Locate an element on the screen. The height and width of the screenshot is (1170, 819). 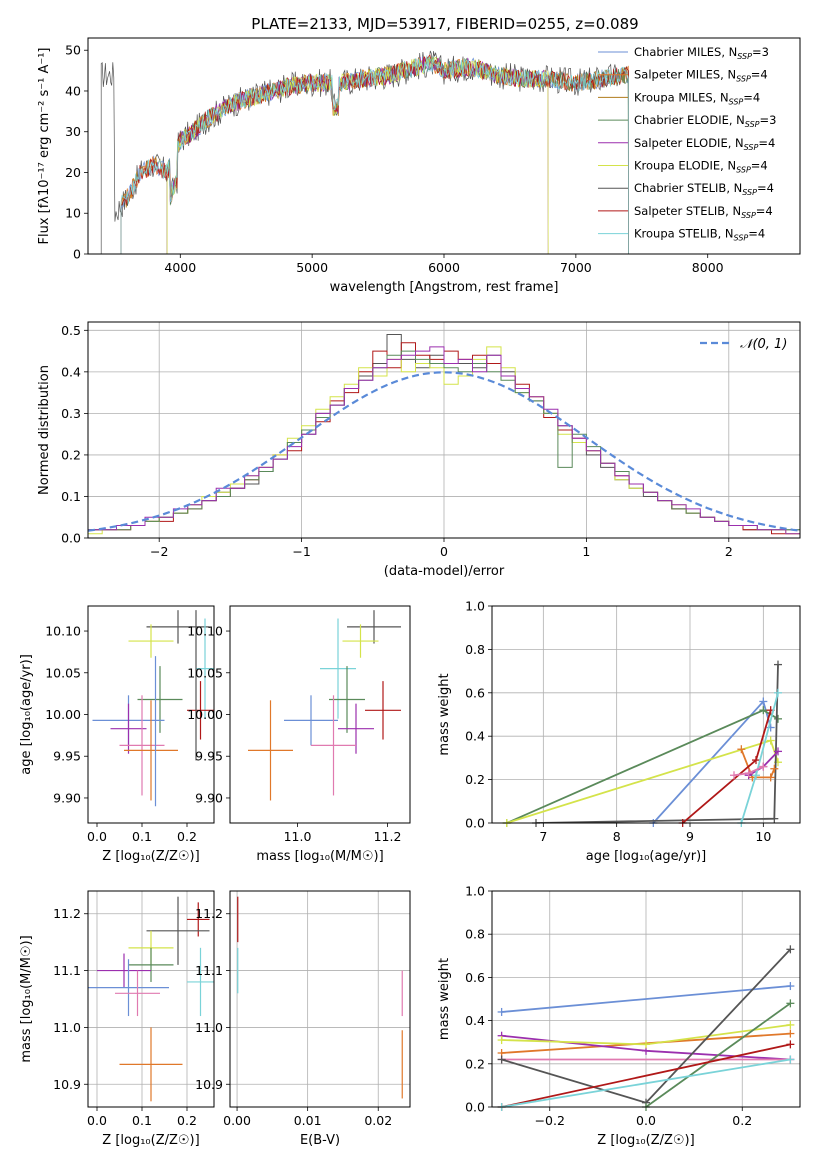
legend-label: Kroupa STELIB, NSSP=4 is located at coordinates (699, 235).